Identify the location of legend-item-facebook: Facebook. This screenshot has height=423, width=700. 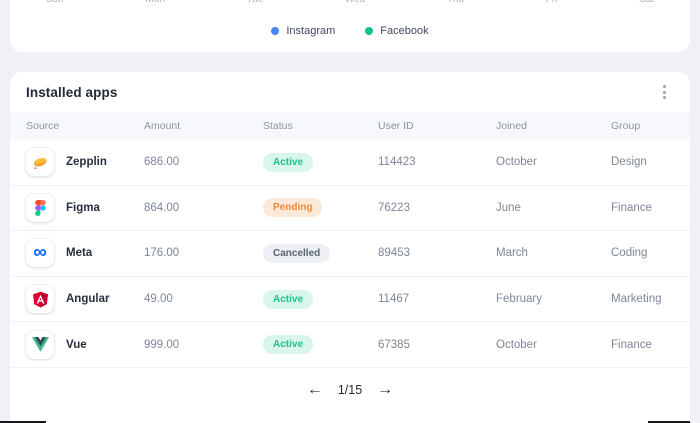
(397, 31).